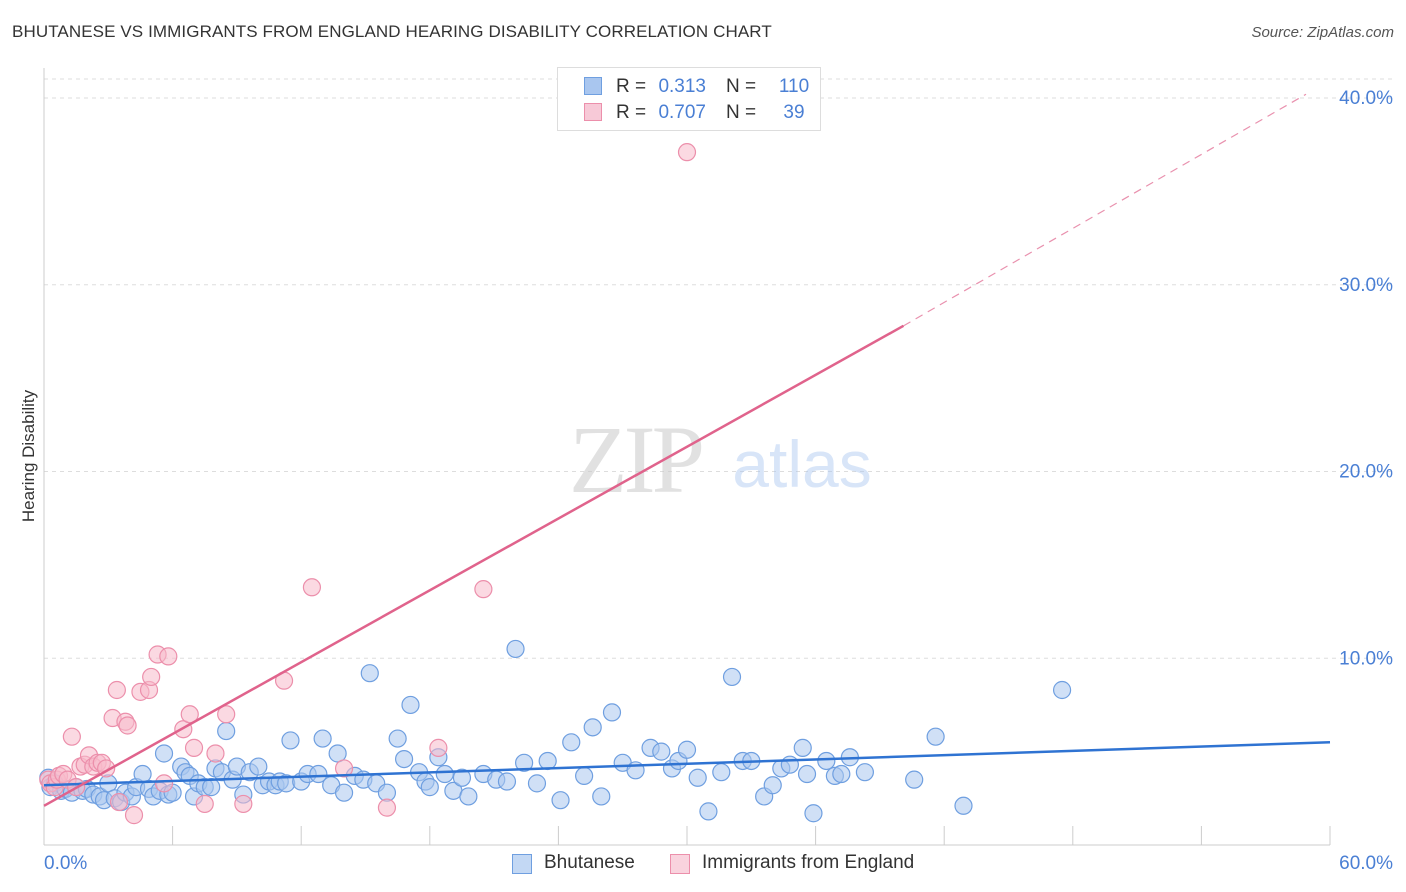  Describe the element at coordinates (593, 86) in the screenshot. I see `legend-swatch-blue` at that location.